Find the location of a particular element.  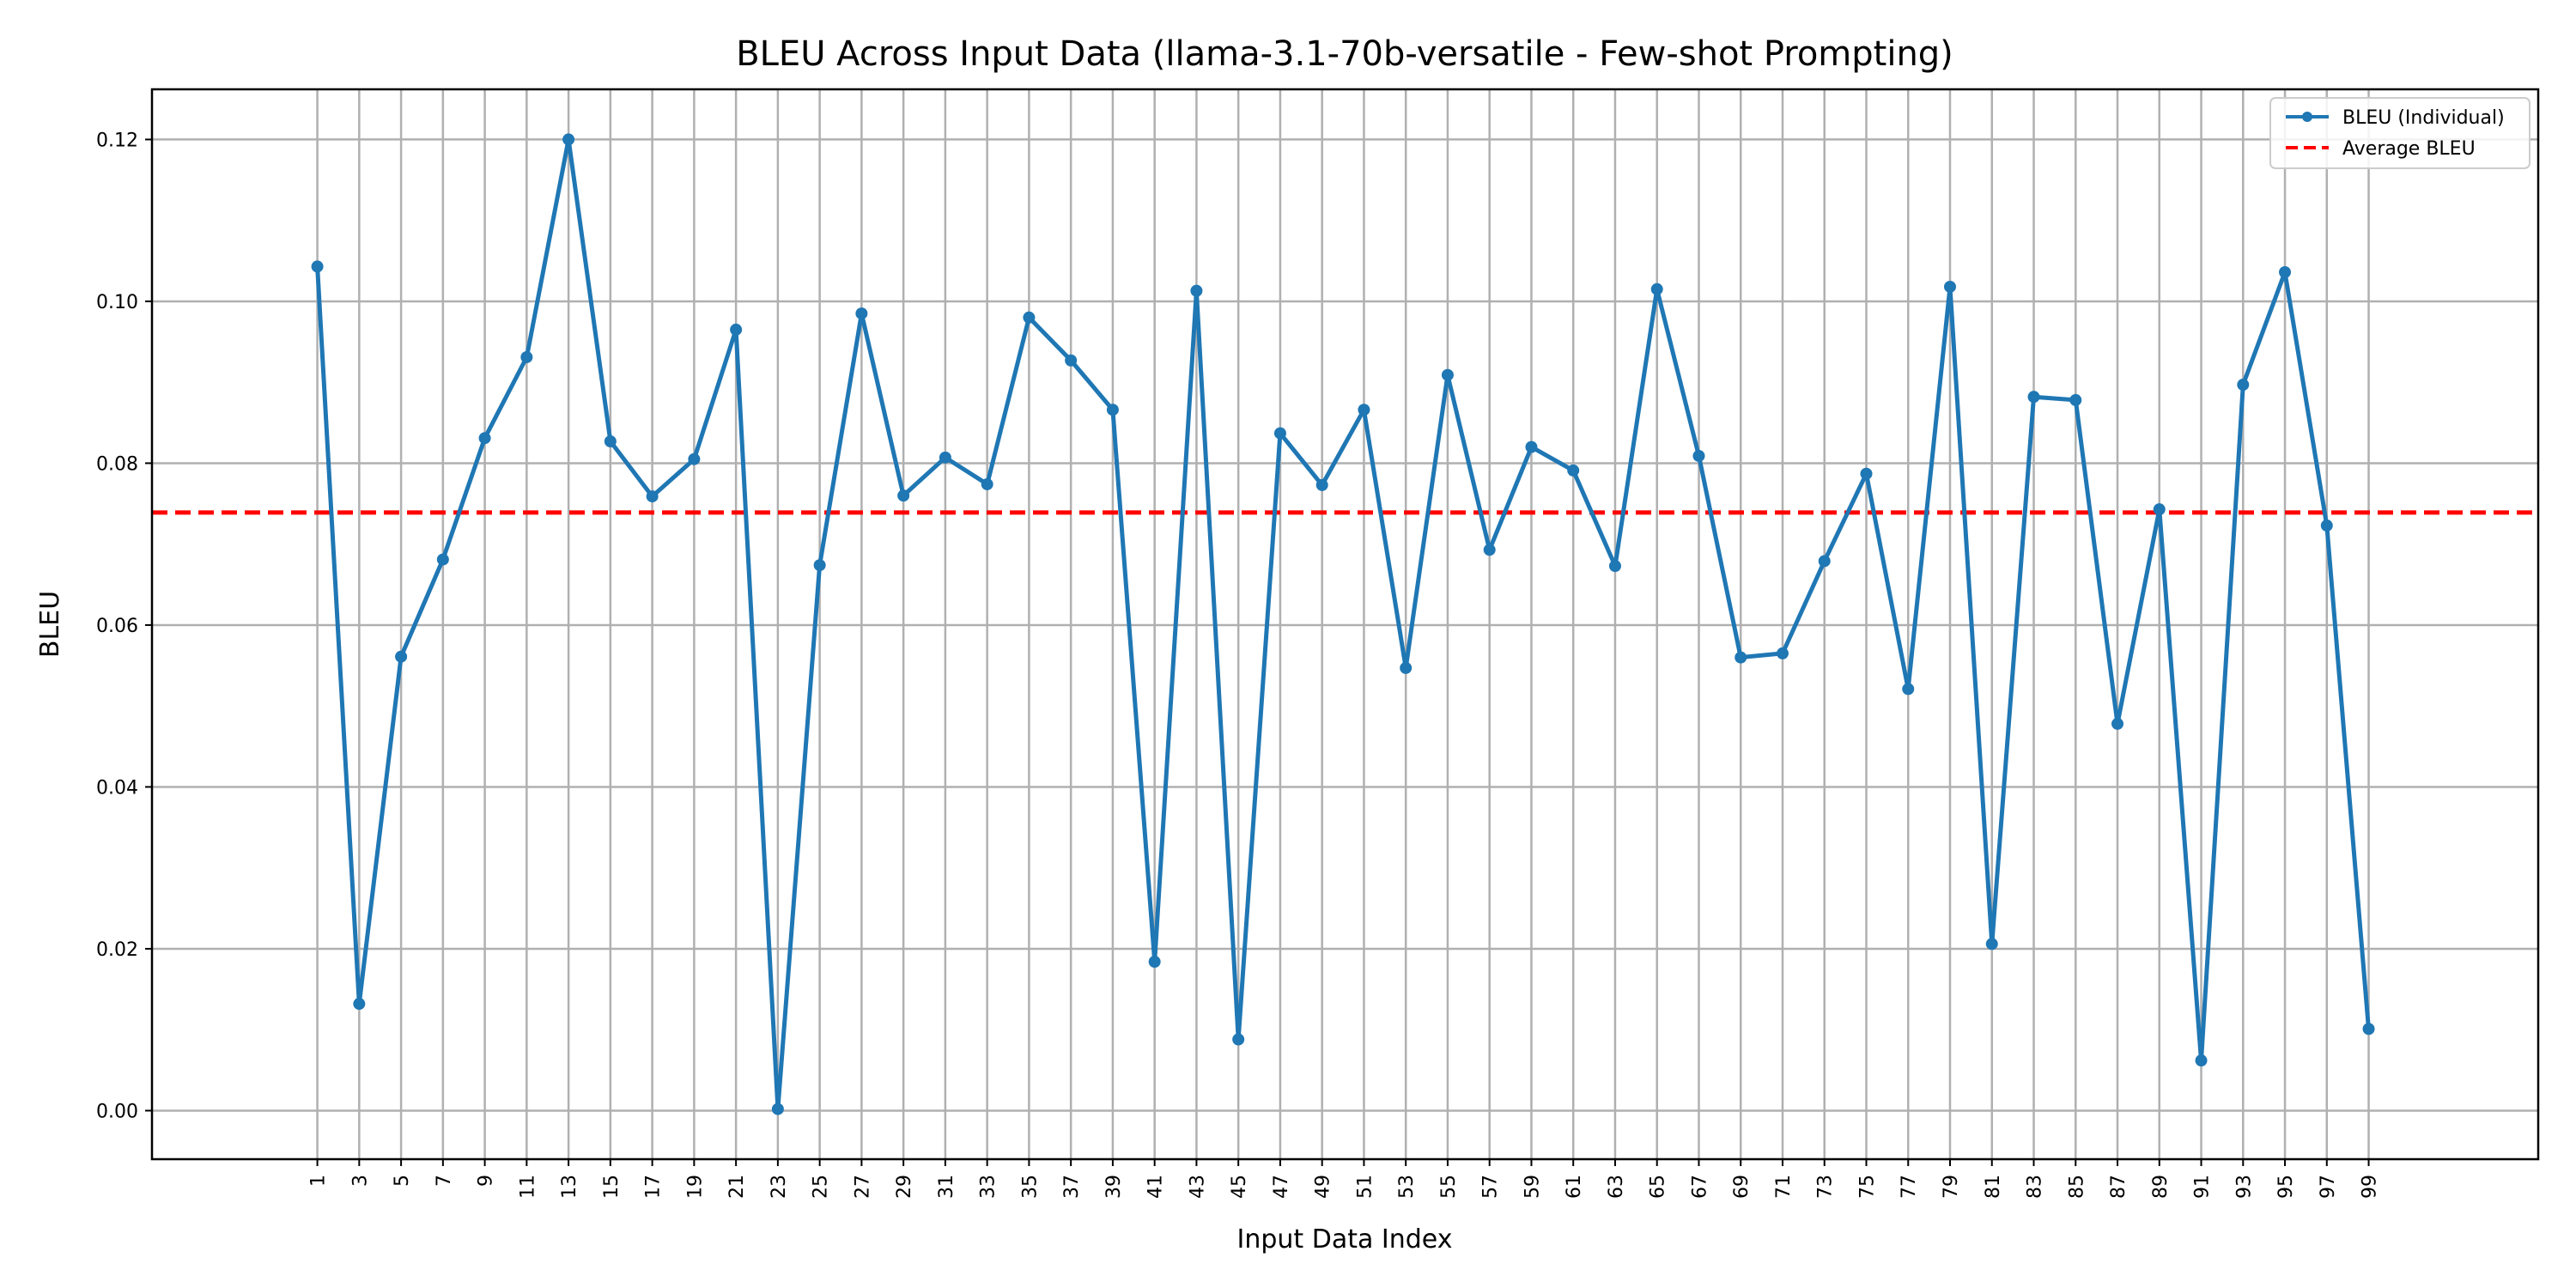

x-tick-label: 13 is located at coordinates (569, 1187).